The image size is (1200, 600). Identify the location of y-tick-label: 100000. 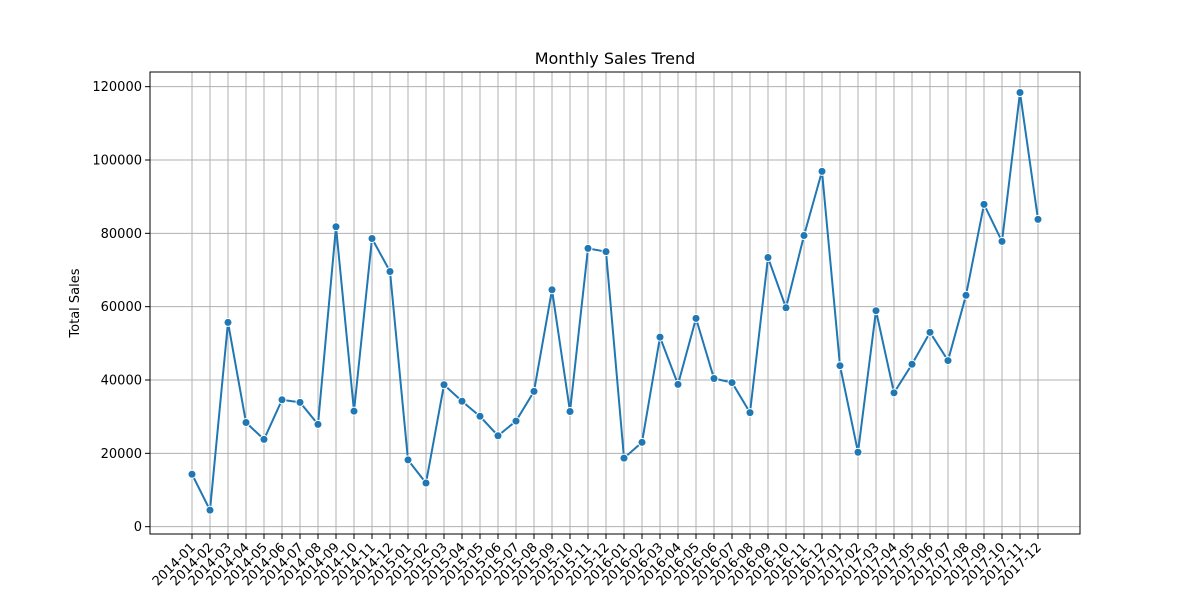
(117, 161).